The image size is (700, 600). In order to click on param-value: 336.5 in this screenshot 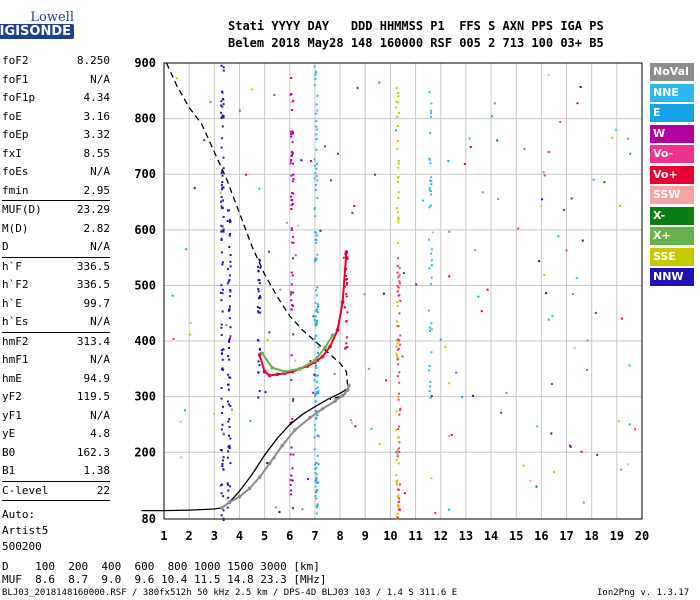, I will do `click(93, 266)`.